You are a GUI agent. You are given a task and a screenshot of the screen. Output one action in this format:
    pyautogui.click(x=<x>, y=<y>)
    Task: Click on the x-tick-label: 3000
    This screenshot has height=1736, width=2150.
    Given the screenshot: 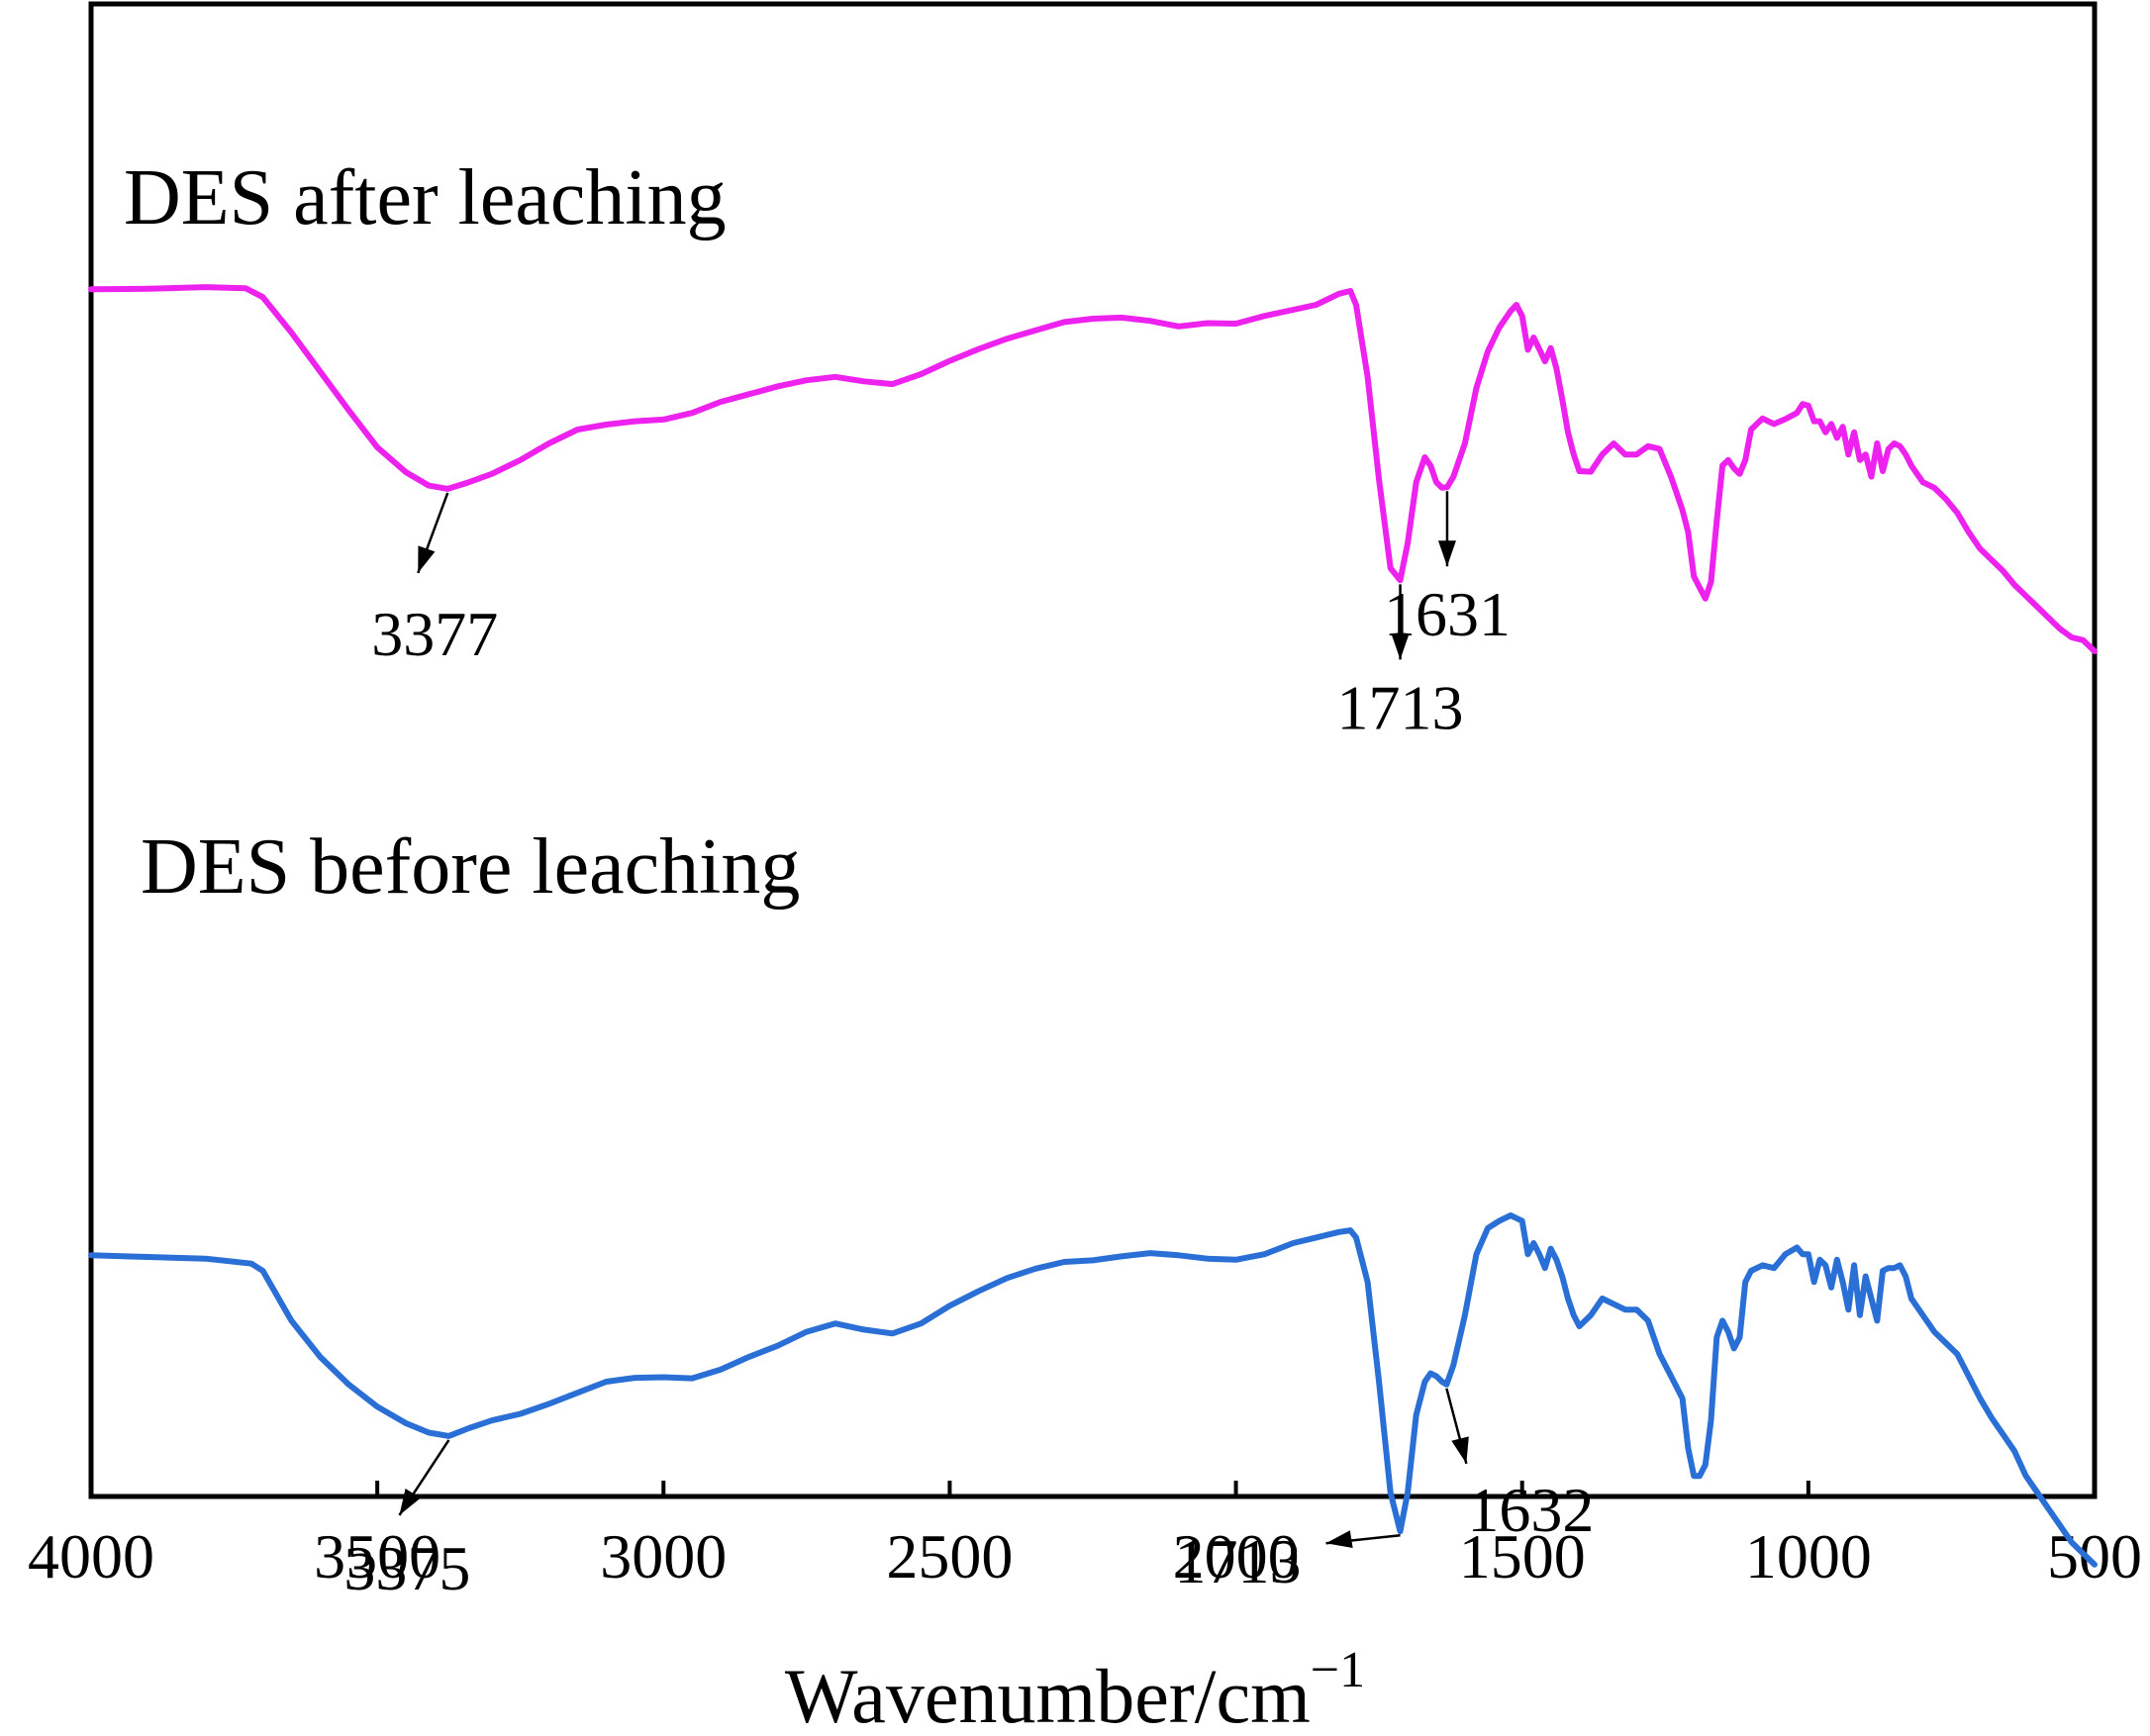 What is the action you would take?
    pyautogui.click(x=663, y=1556)
    